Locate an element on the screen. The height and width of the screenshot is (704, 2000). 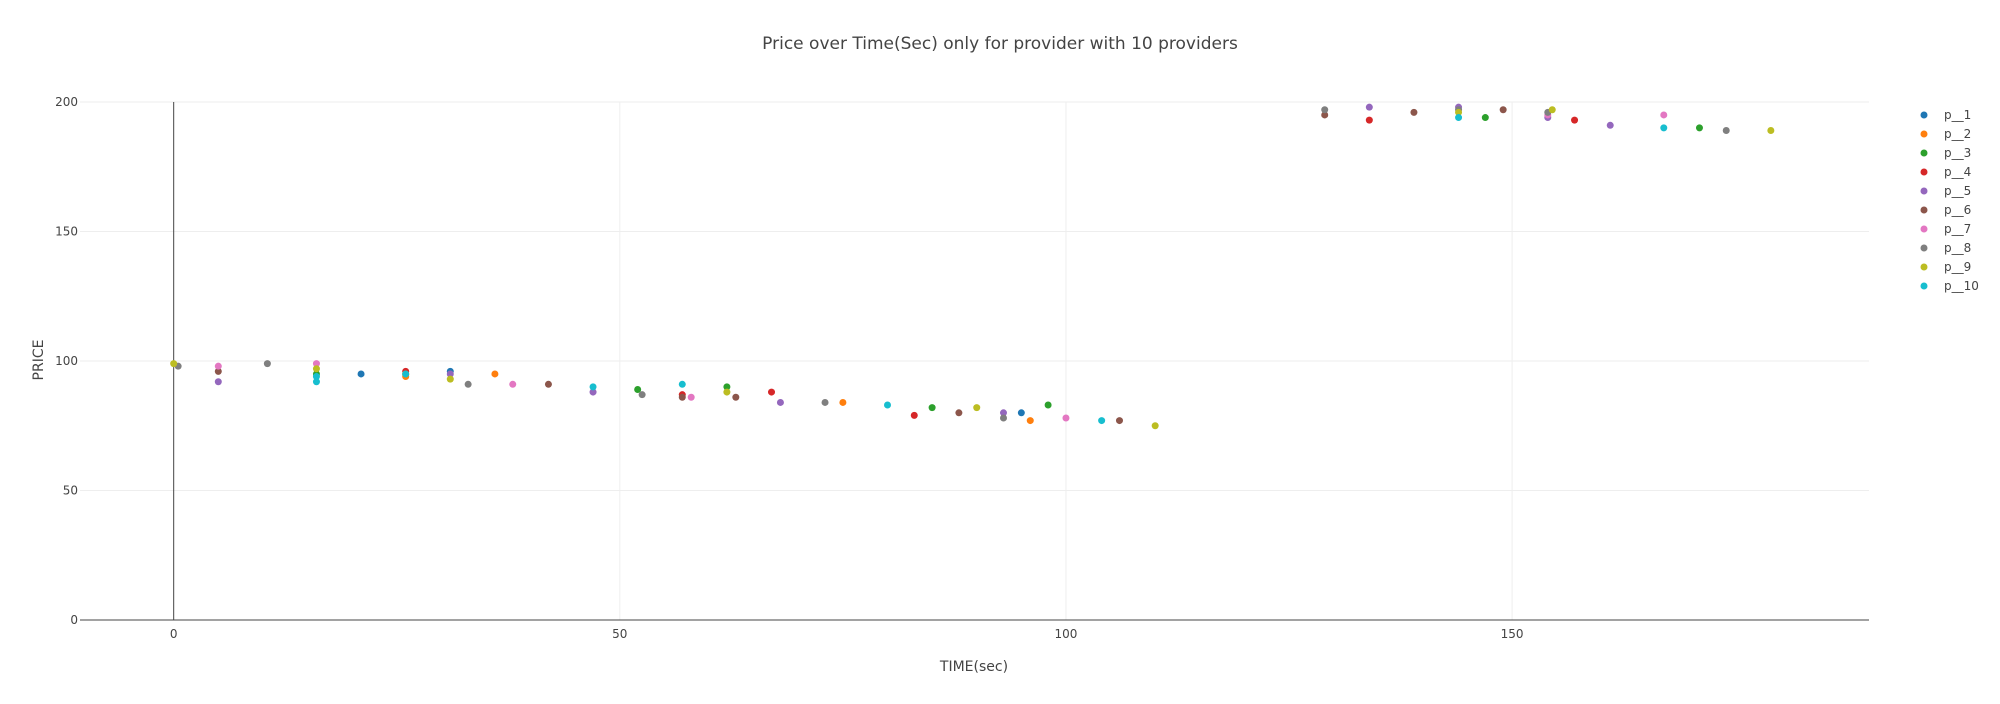
legend-item: p__9 is located at coordinates (1946, 267).